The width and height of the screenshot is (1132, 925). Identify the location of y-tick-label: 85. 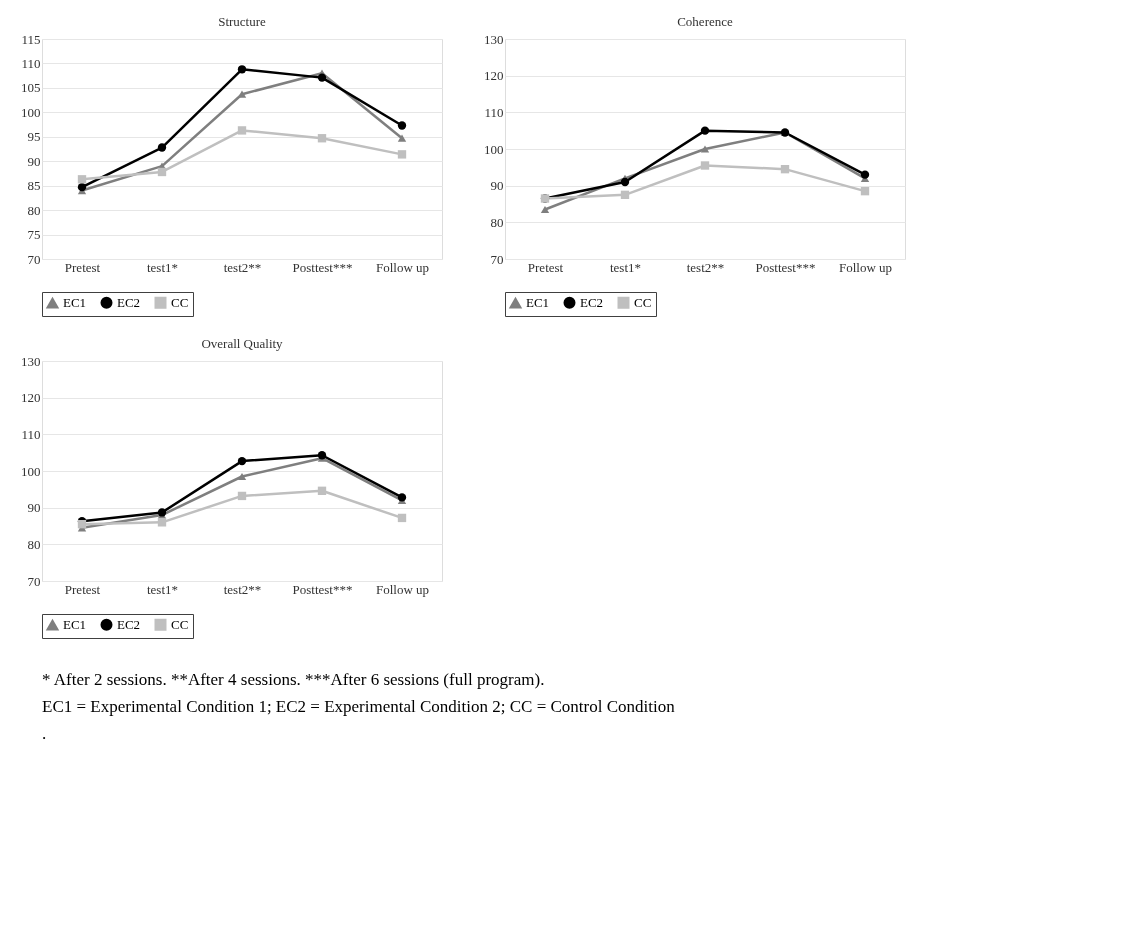
(34, 186).